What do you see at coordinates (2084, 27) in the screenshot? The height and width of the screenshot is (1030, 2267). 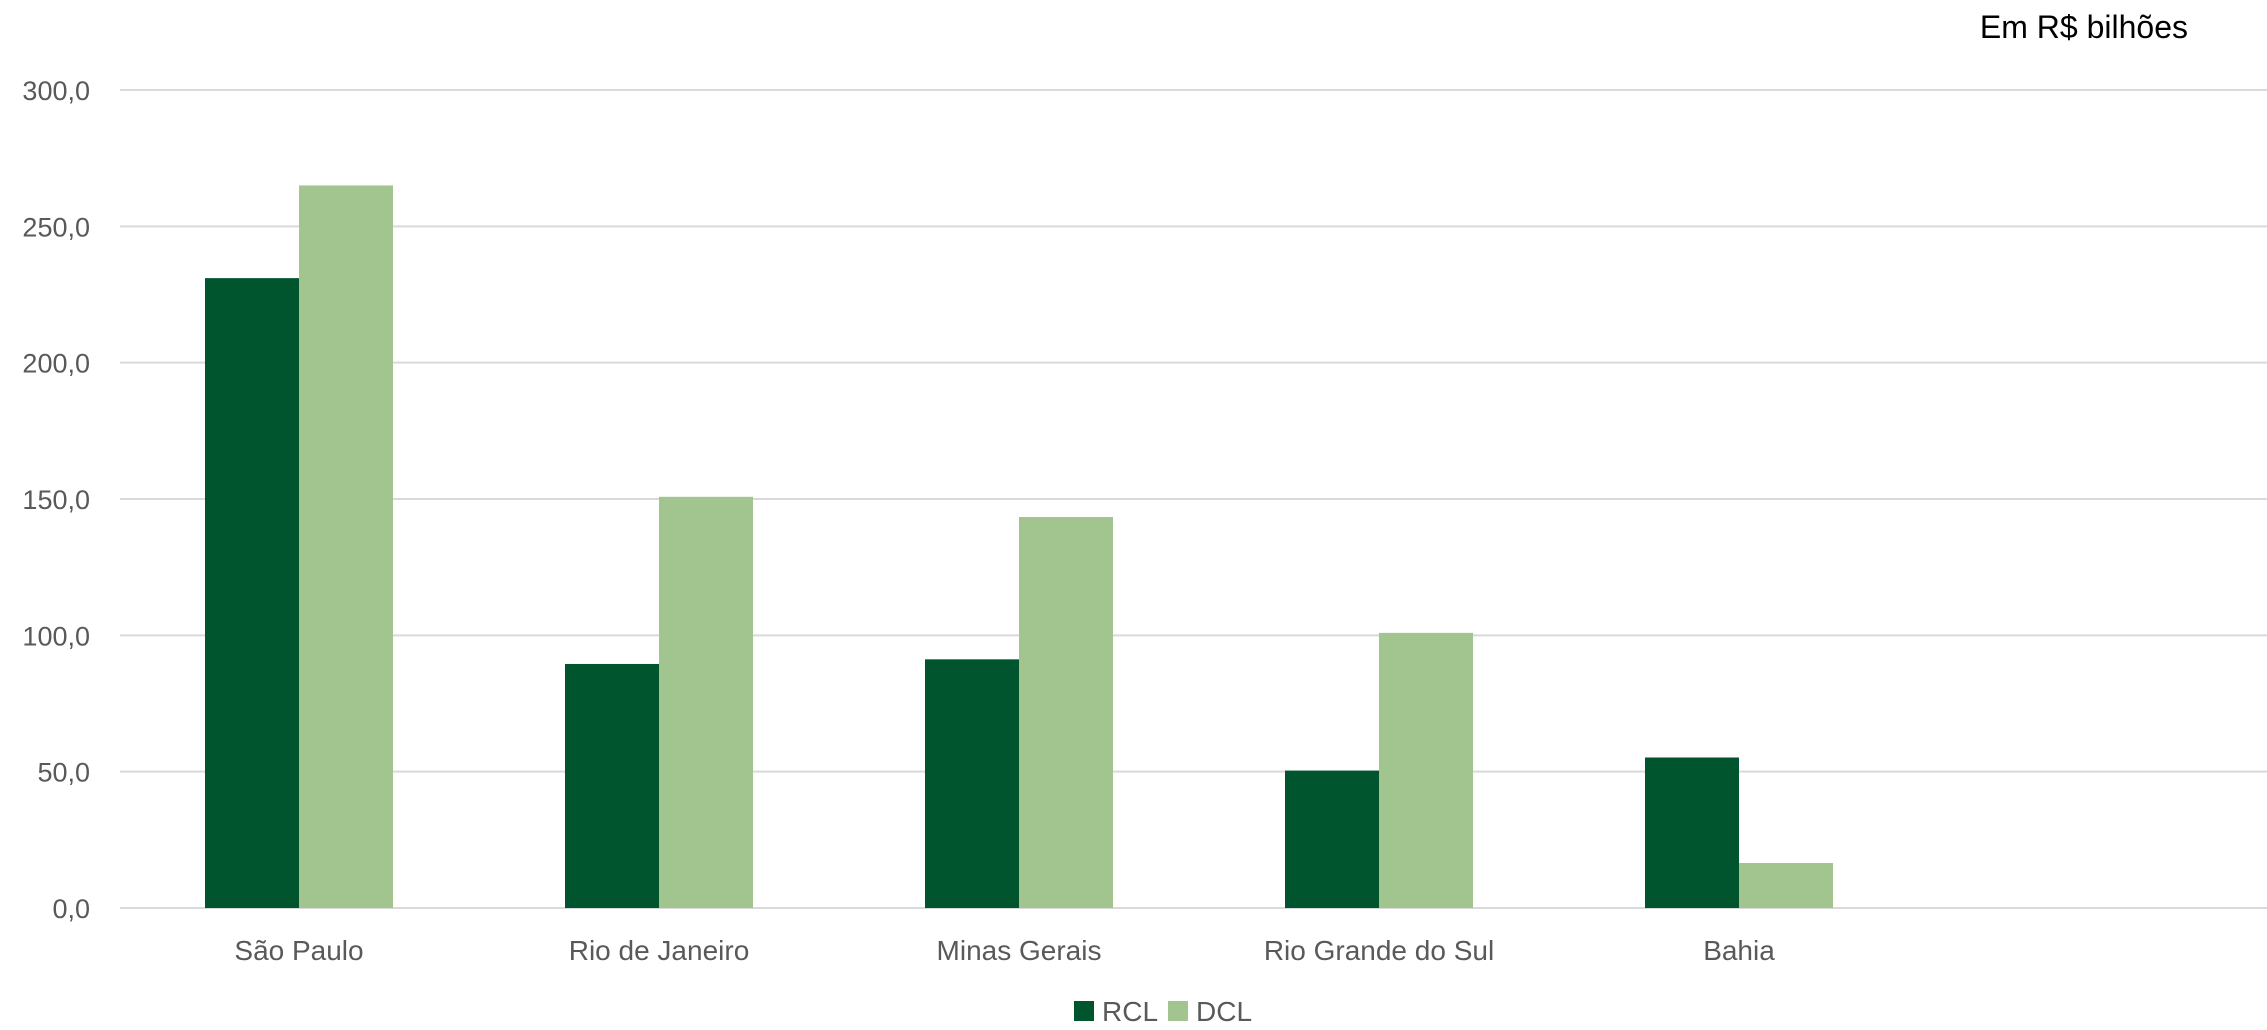 I see `unit-note: Em R$ bilhões` at bounding box center [2084, 27].